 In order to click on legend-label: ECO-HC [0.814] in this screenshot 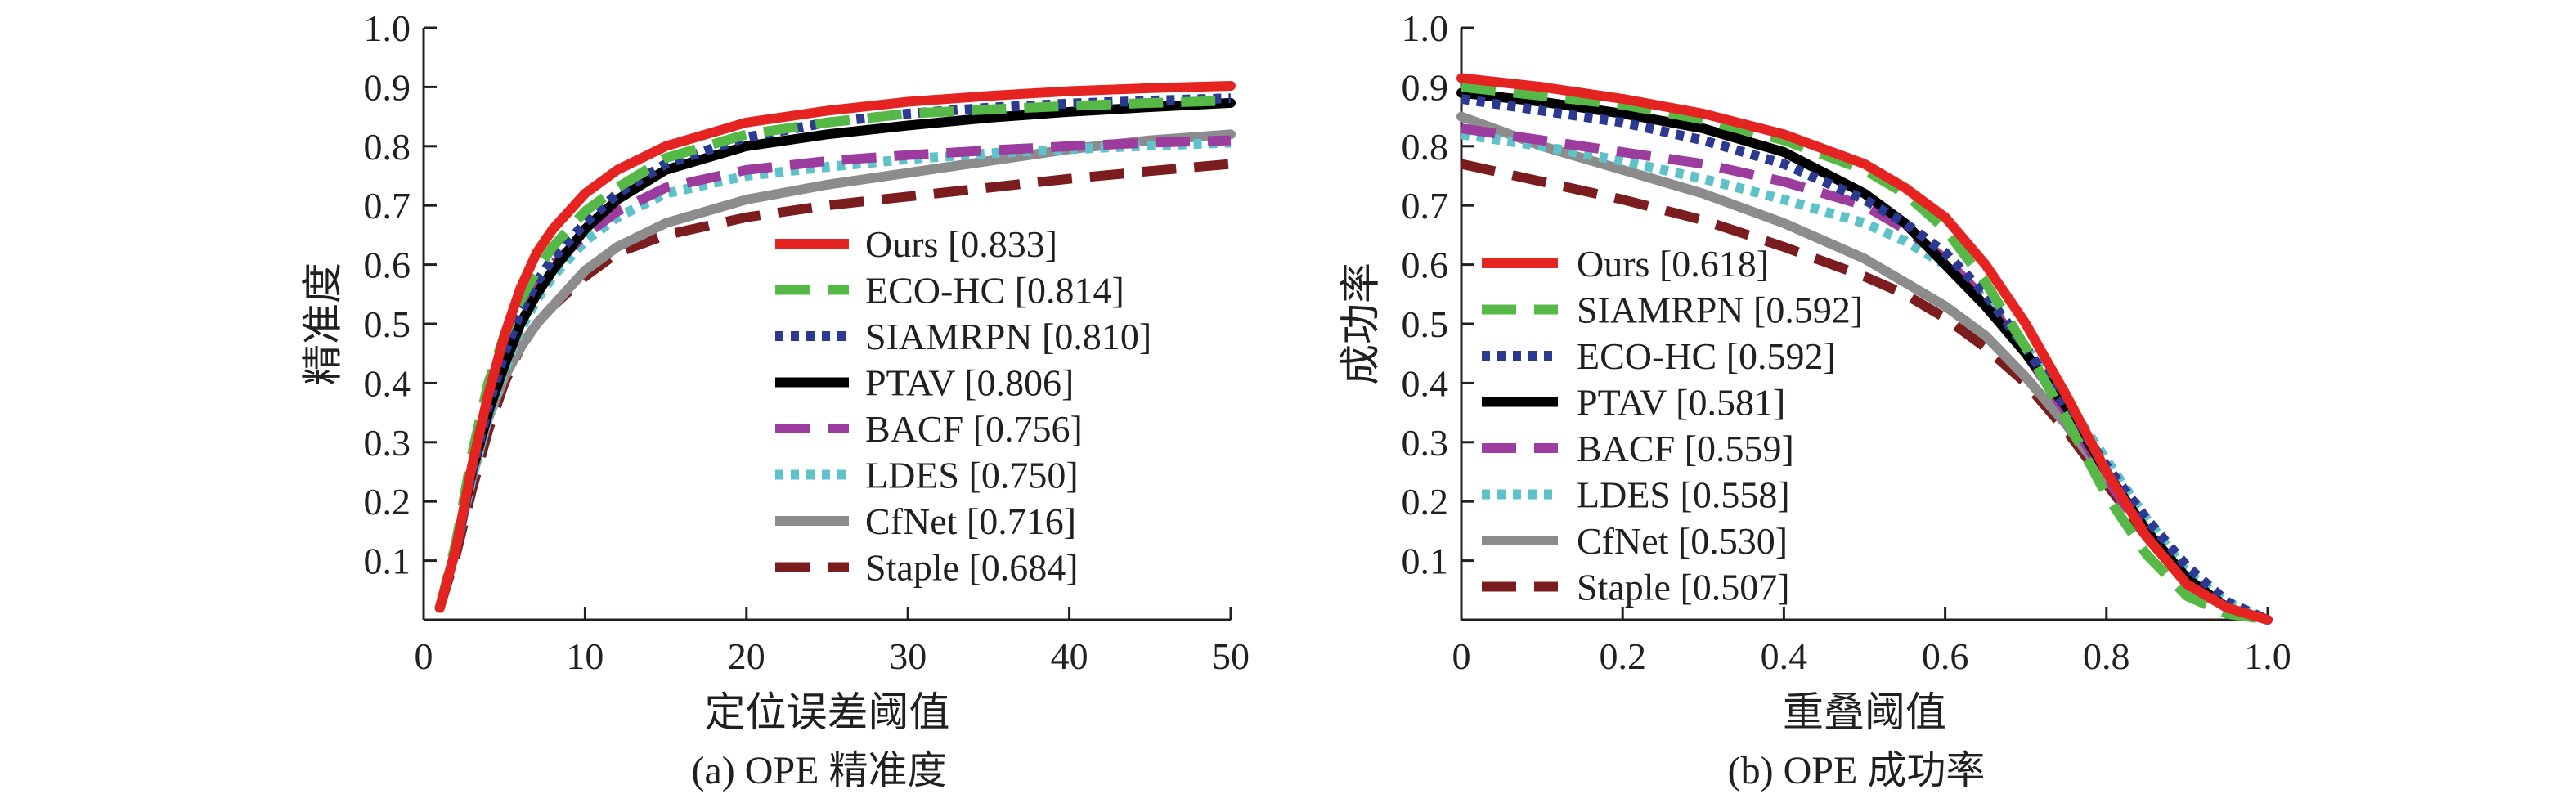, I will do `click(994, 291)`.